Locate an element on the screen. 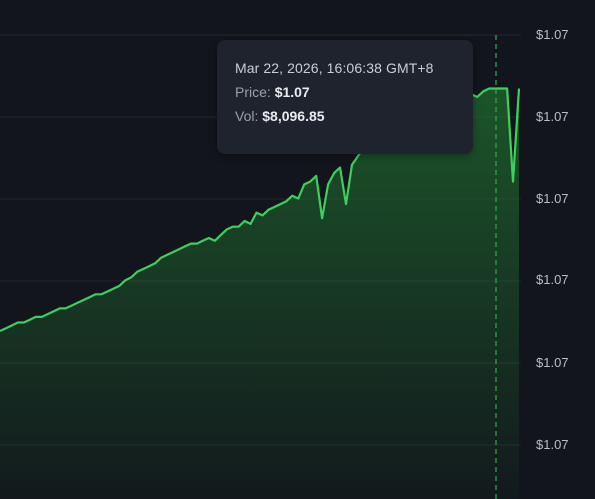  tooltip-price-row: Price: $1.07 is located at coordinates (345, 92).